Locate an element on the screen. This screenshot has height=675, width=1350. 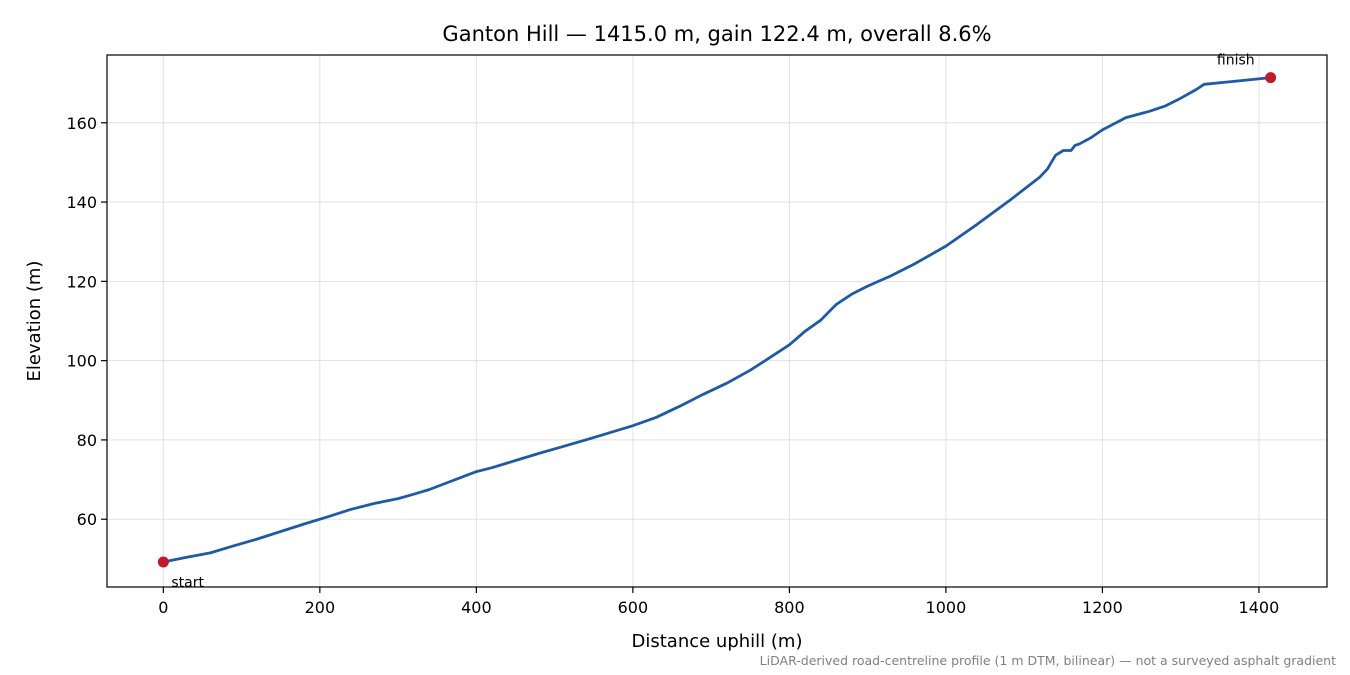
y-tick-label: 120 is located at coordinates (81, 281).